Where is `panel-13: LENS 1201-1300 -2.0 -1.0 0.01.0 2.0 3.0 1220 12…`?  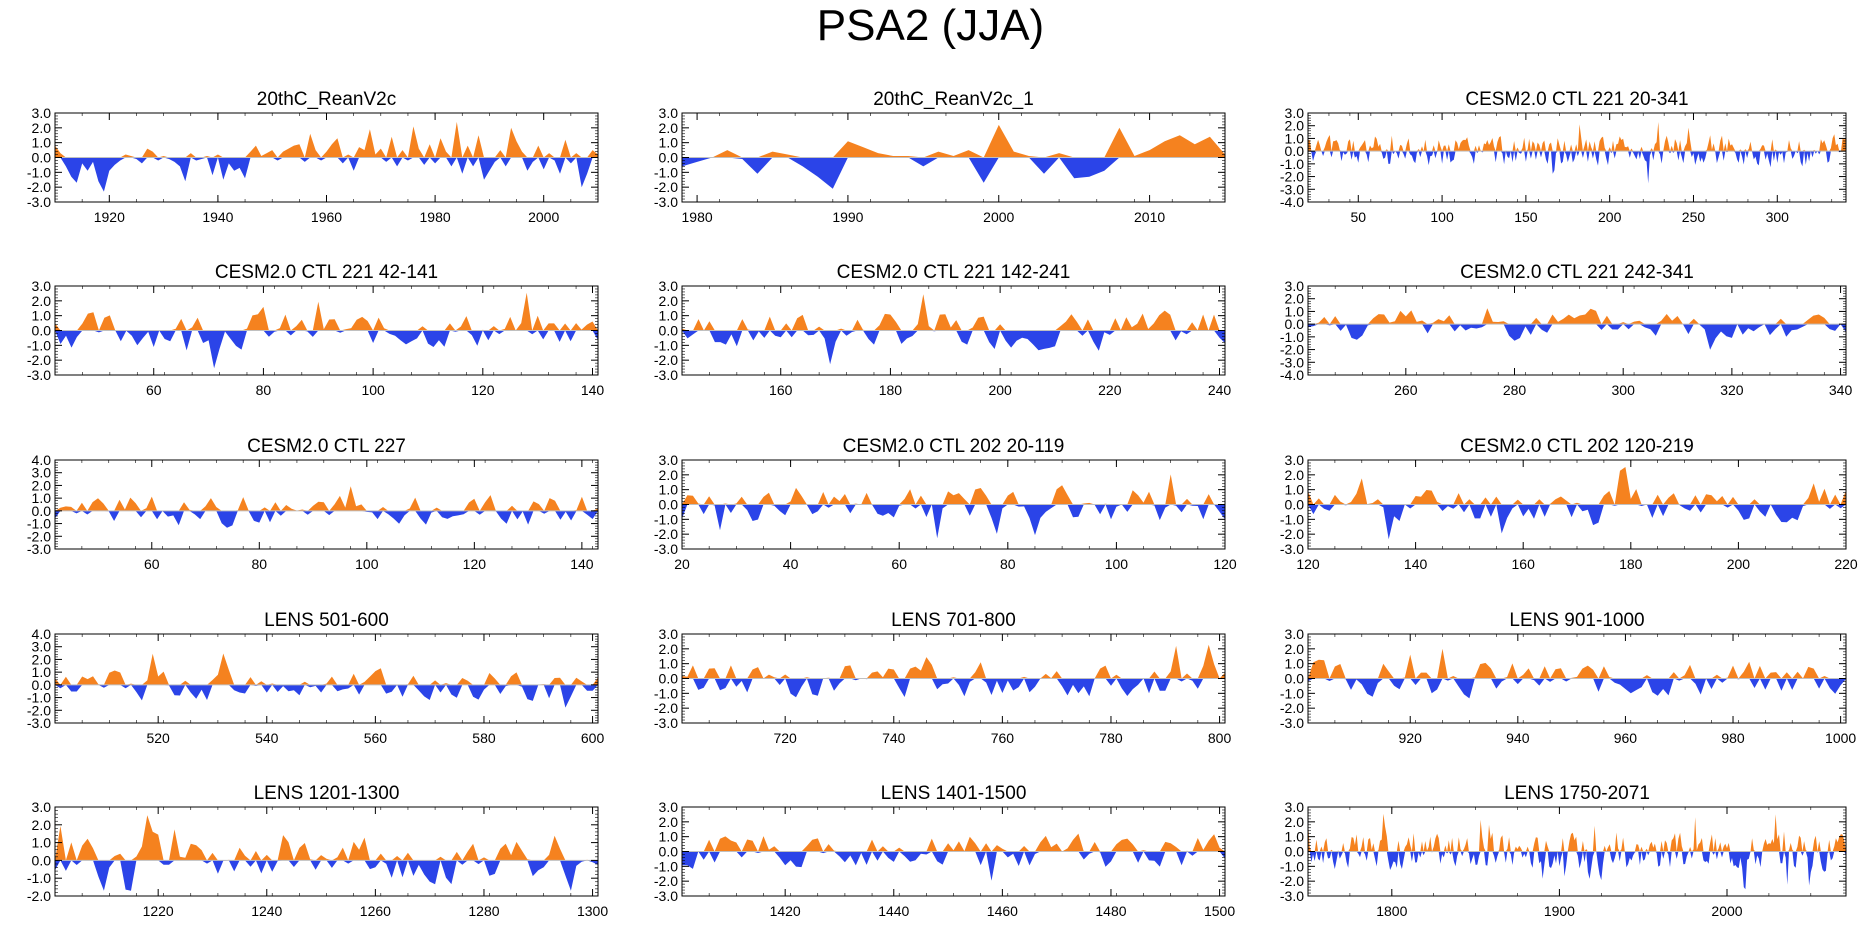 panel-13: LENS 1201-1300 -2.0 -1.0 0.01.0 2.0 3.0 1220 12… is located at coordinates (317, 851).